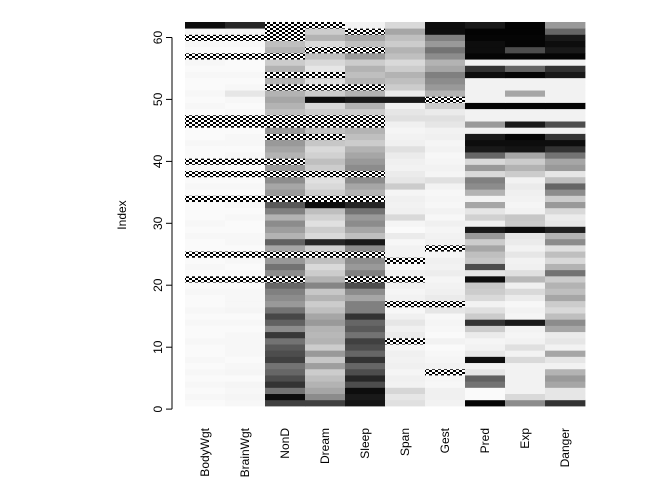 Image resolution: width=648 pixels, height=478 pixels. What do you see at coordinates (162, 221) in the screenshot?
I see `y-axis: 0 10 20 30 40 50 60` at bounding box center [162, 221].